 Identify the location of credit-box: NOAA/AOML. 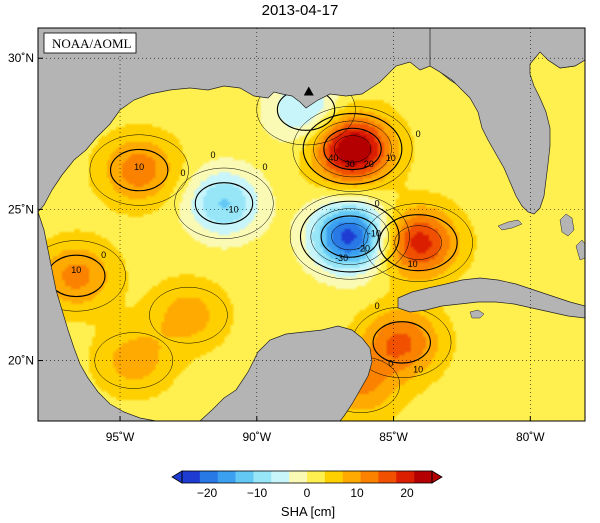
(90, 43).